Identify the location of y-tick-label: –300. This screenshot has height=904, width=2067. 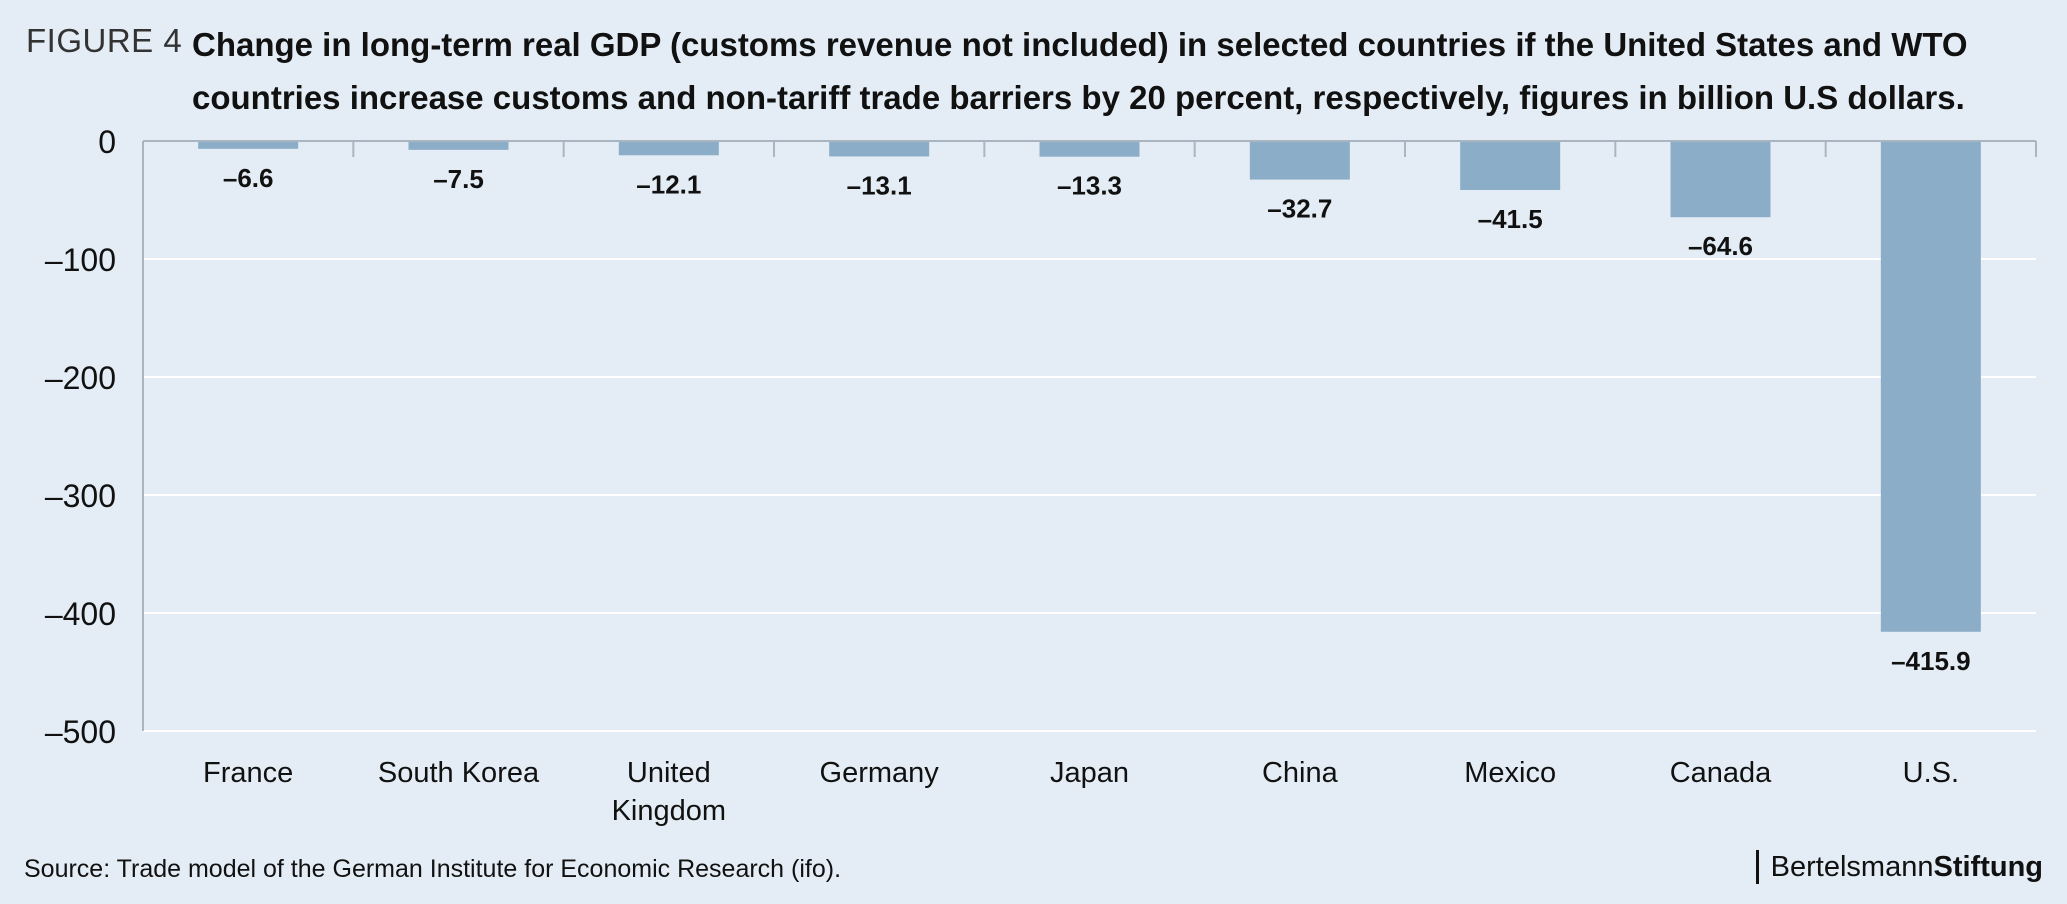
(80, 496).